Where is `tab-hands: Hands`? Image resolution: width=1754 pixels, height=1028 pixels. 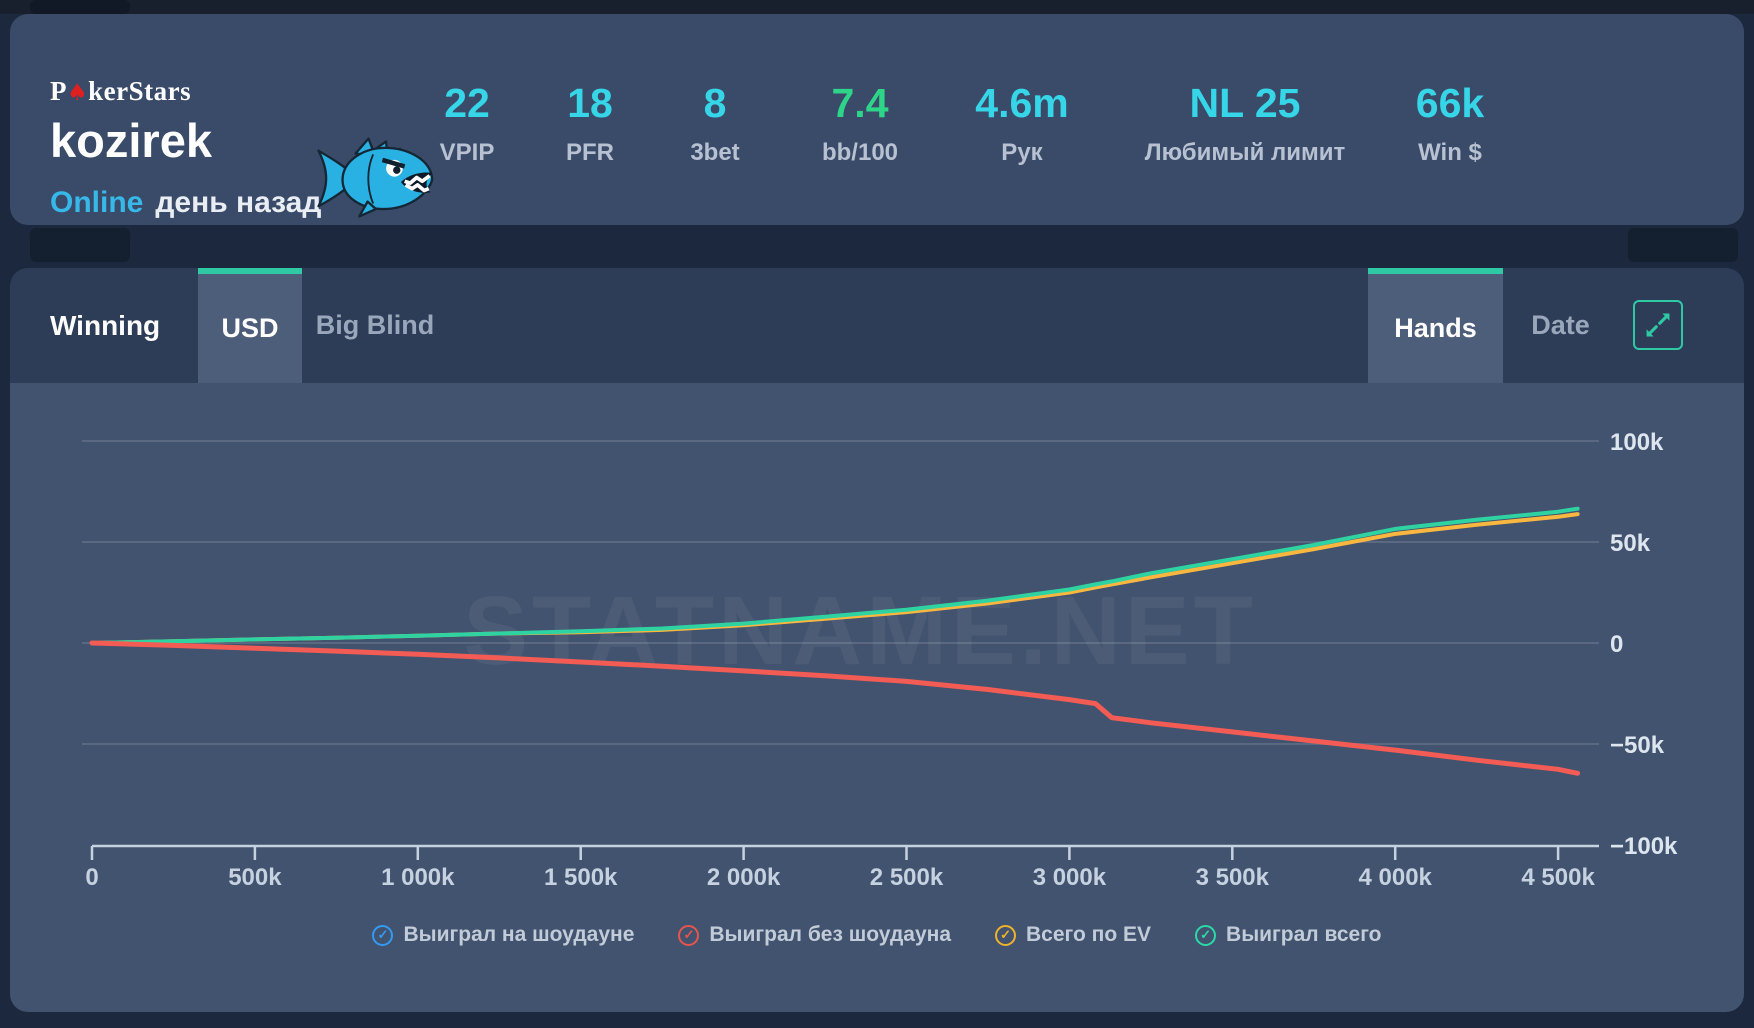 tab-hands: Hands is located at coordinates (1435, 325).